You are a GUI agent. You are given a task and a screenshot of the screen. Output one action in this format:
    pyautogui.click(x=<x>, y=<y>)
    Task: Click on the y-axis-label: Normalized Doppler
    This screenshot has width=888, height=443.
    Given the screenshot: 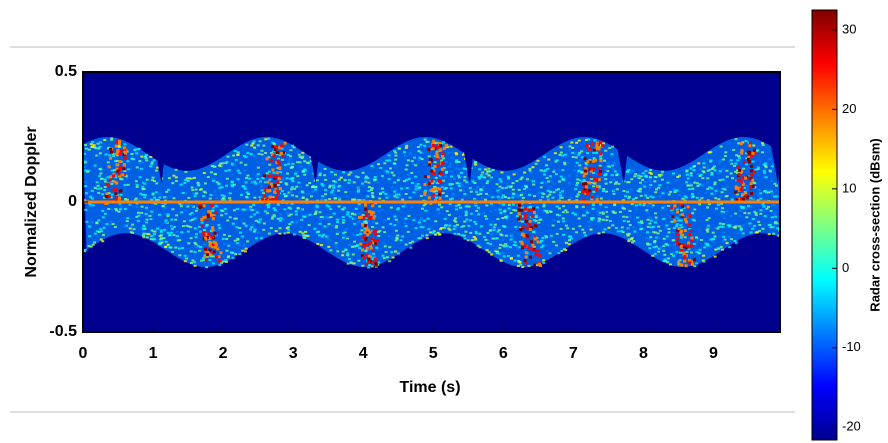 What is the action you would take?
    pyautogui.click(x=31, y=201)
    